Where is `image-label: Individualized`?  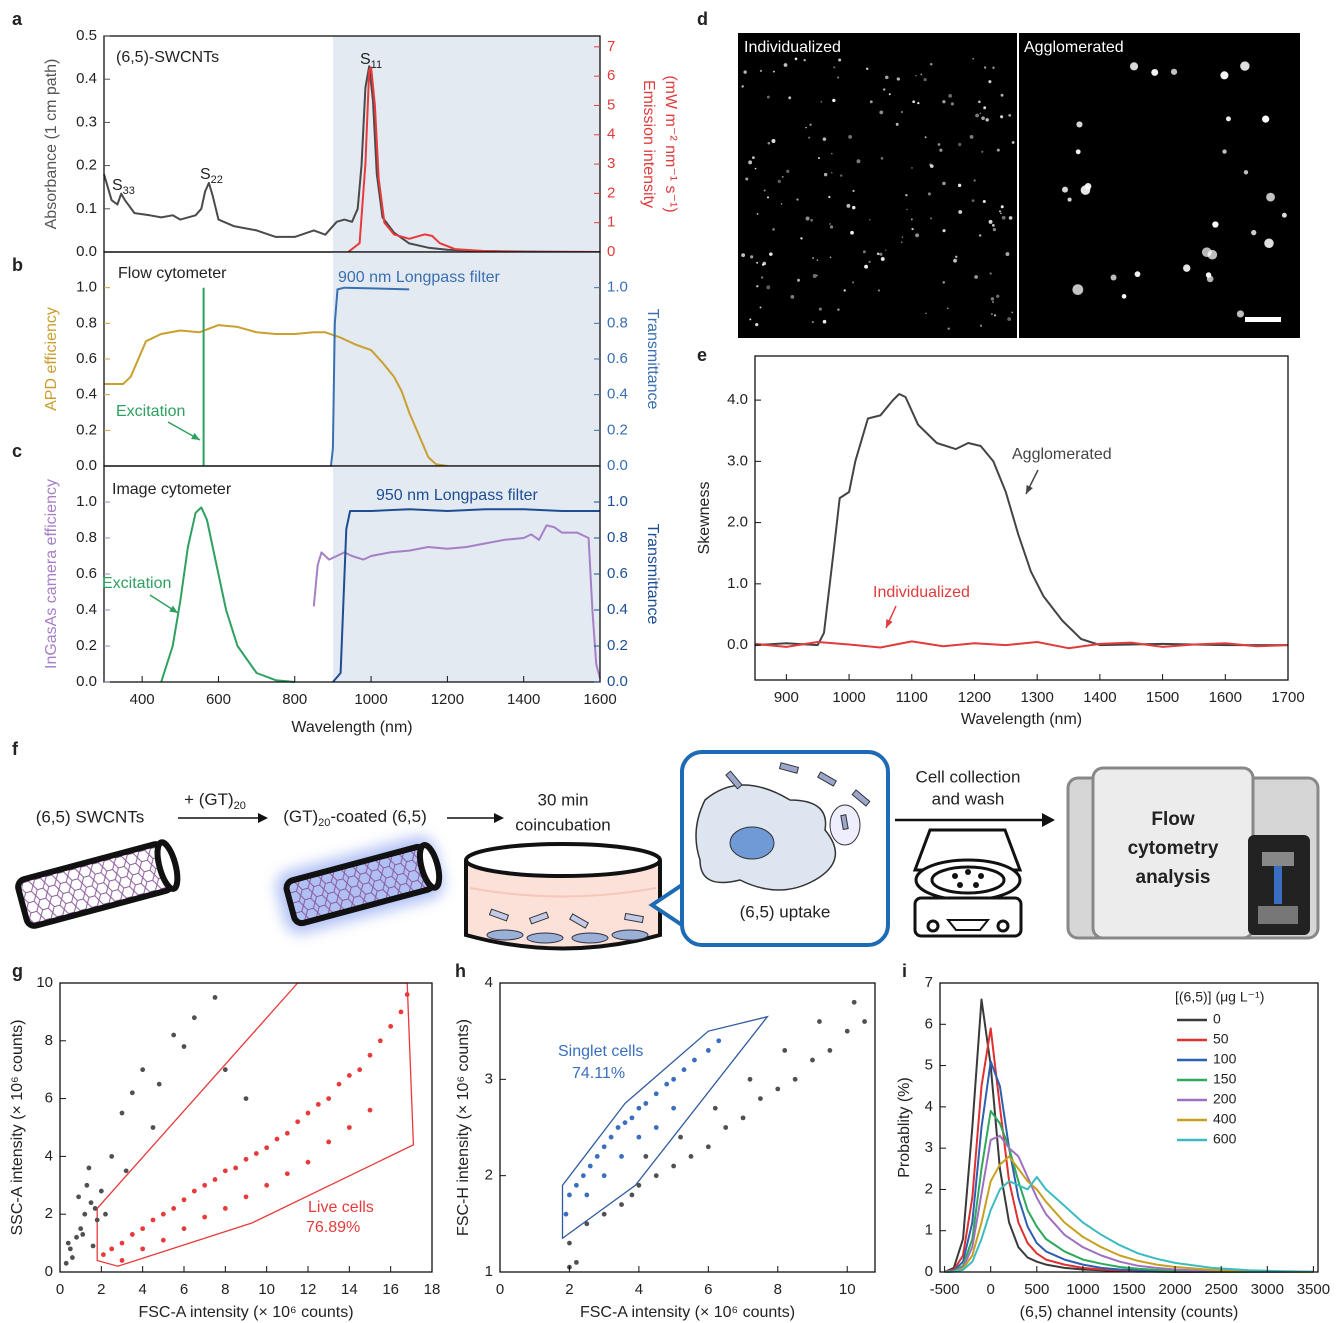 image-label: Individualized is located at coordinates (792, 47).